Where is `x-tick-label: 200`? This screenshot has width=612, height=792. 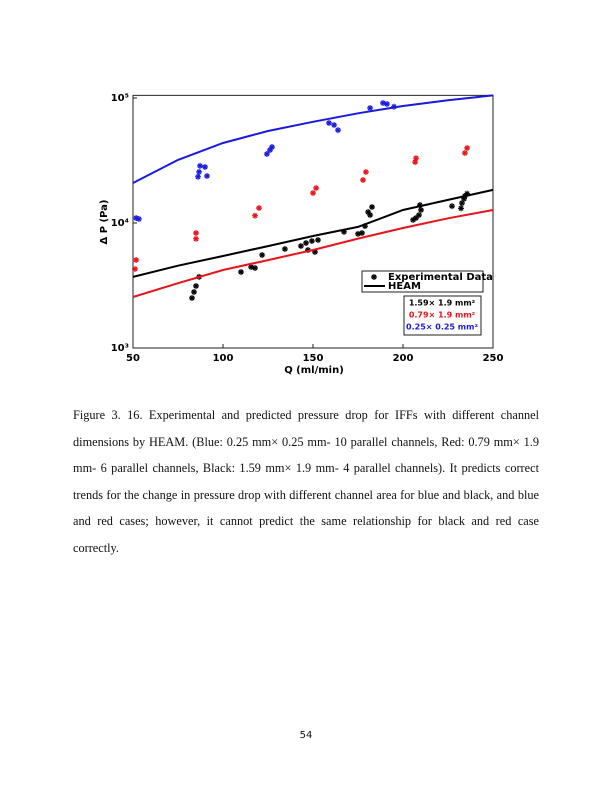
x-tick-label: 200 is located at coordinates (403, 358).